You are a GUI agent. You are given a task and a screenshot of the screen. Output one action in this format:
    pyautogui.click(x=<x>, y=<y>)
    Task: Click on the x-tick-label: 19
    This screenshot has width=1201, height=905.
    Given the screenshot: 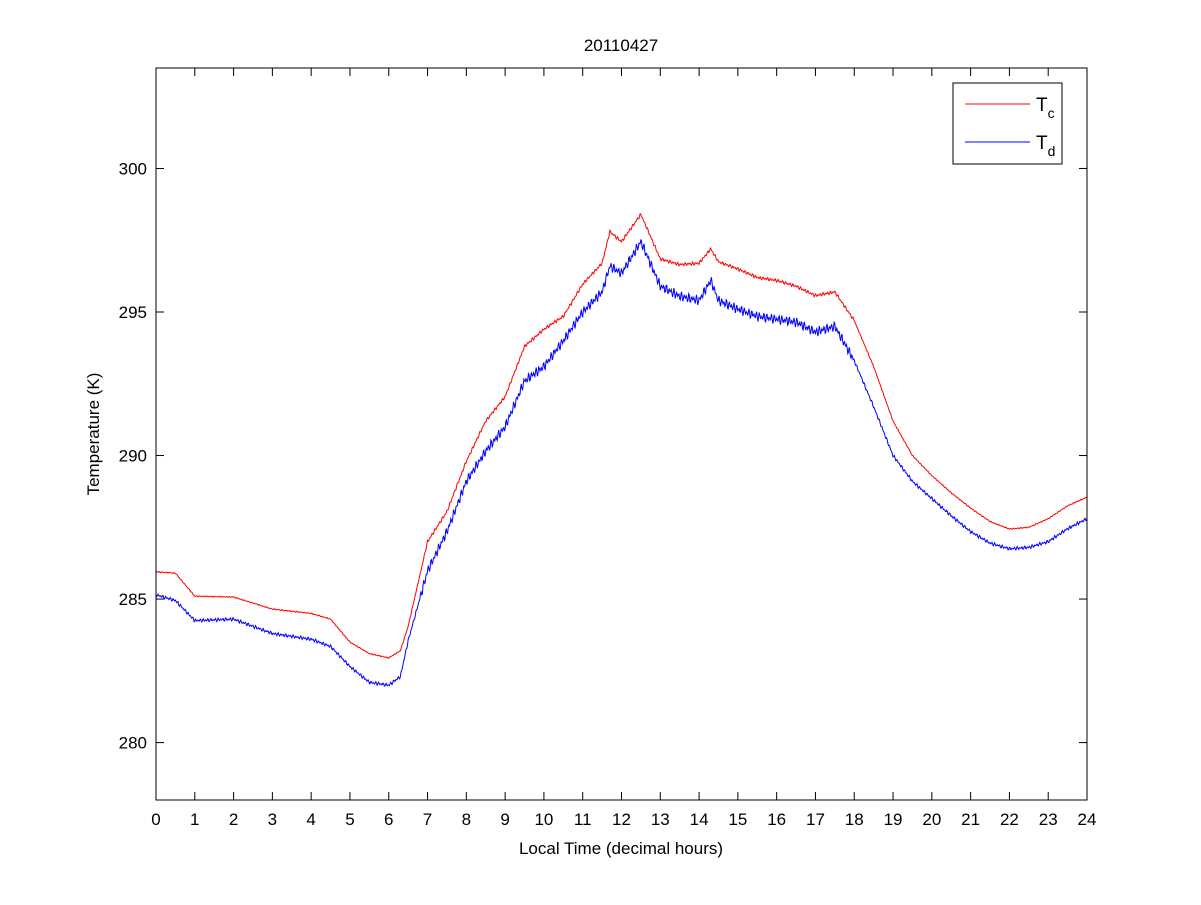 What is the action you would take?
    pyautogui.click(x=893, y=819)
    